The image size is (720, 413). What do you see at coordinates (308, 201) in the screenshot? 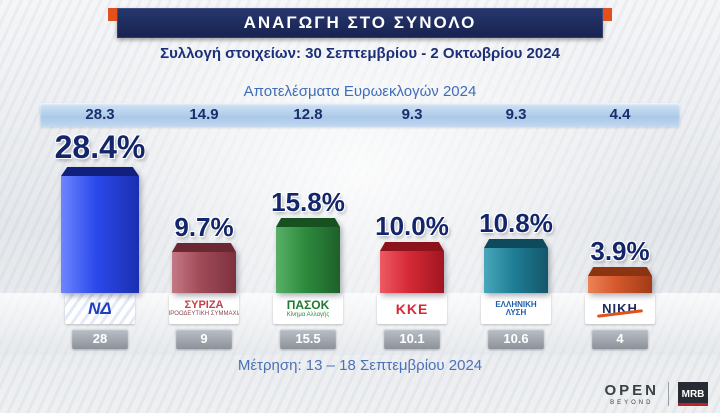
I see `poll-percentage-label: 15.8%` at bounding box center [308, 201].